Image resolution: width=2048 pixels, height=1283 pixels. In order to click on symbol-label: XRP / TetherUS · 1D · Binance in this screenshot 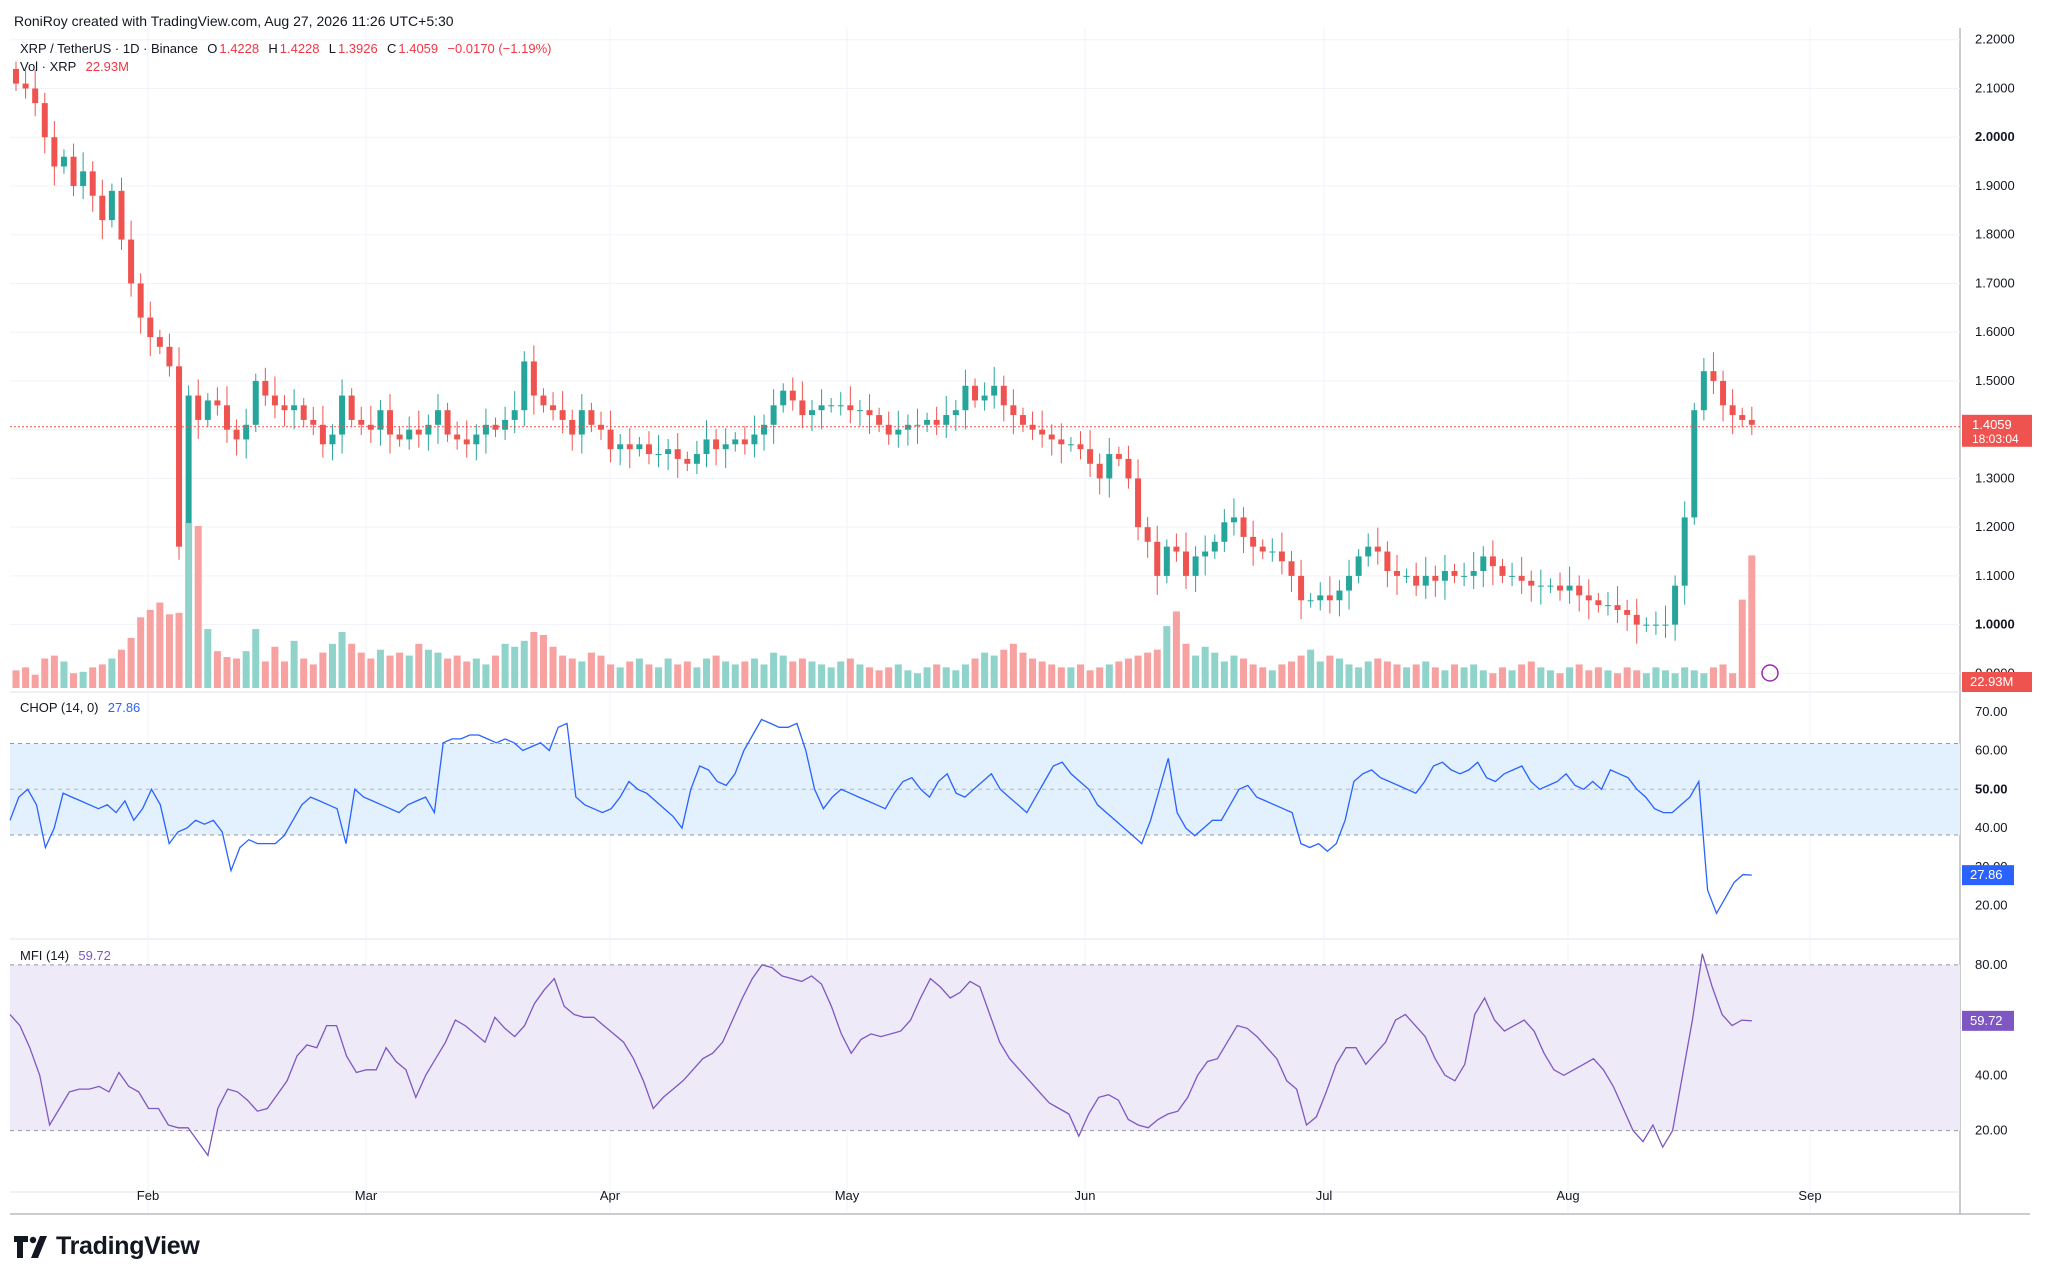, I will do `click(109, 48)`.